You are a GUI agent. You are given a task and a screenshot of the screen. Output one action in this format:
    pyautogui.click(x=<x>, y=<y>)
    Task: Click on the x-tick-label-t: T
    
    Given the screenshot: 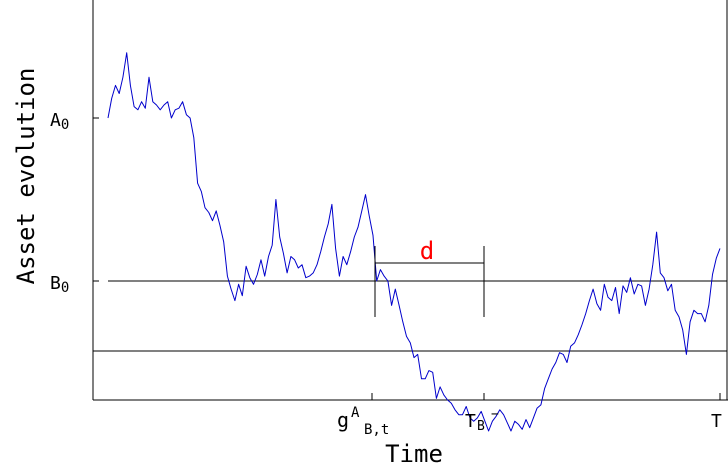 What is the action you would take?
    pyautogui.click(x=716, y=421)
    